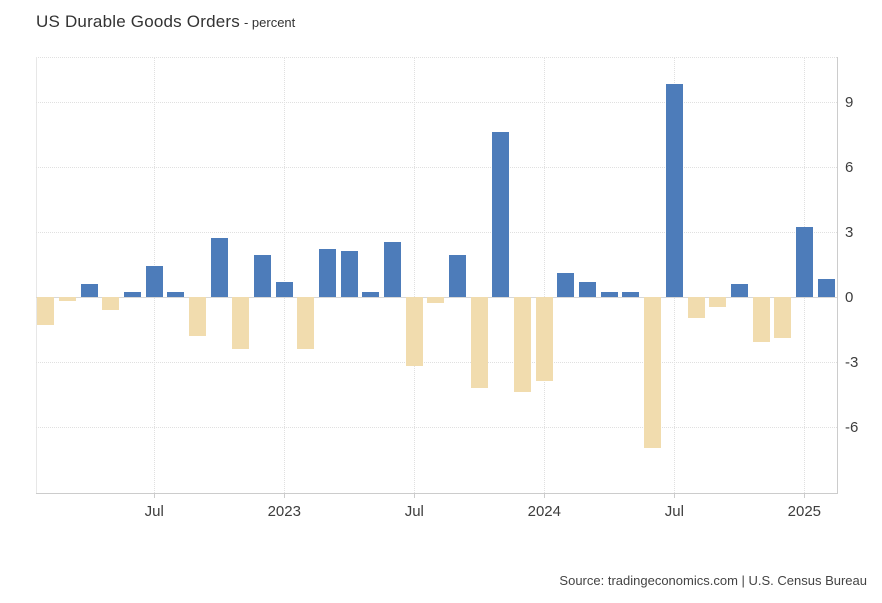 This screenshot has height=603, width=882. Describe the element at coordinates (36, 275) in the screenshot. I see `plot-border-left` at that location.